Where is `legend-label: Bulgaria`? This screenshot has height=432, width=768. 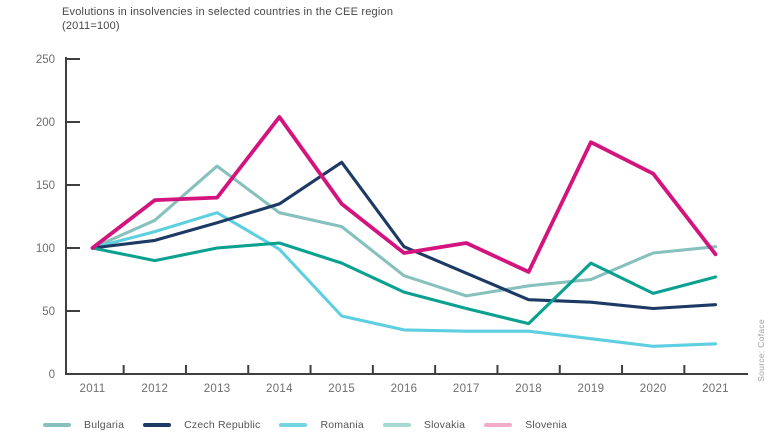
legend-label: Bulgaria is located at coordinates (104, 425).